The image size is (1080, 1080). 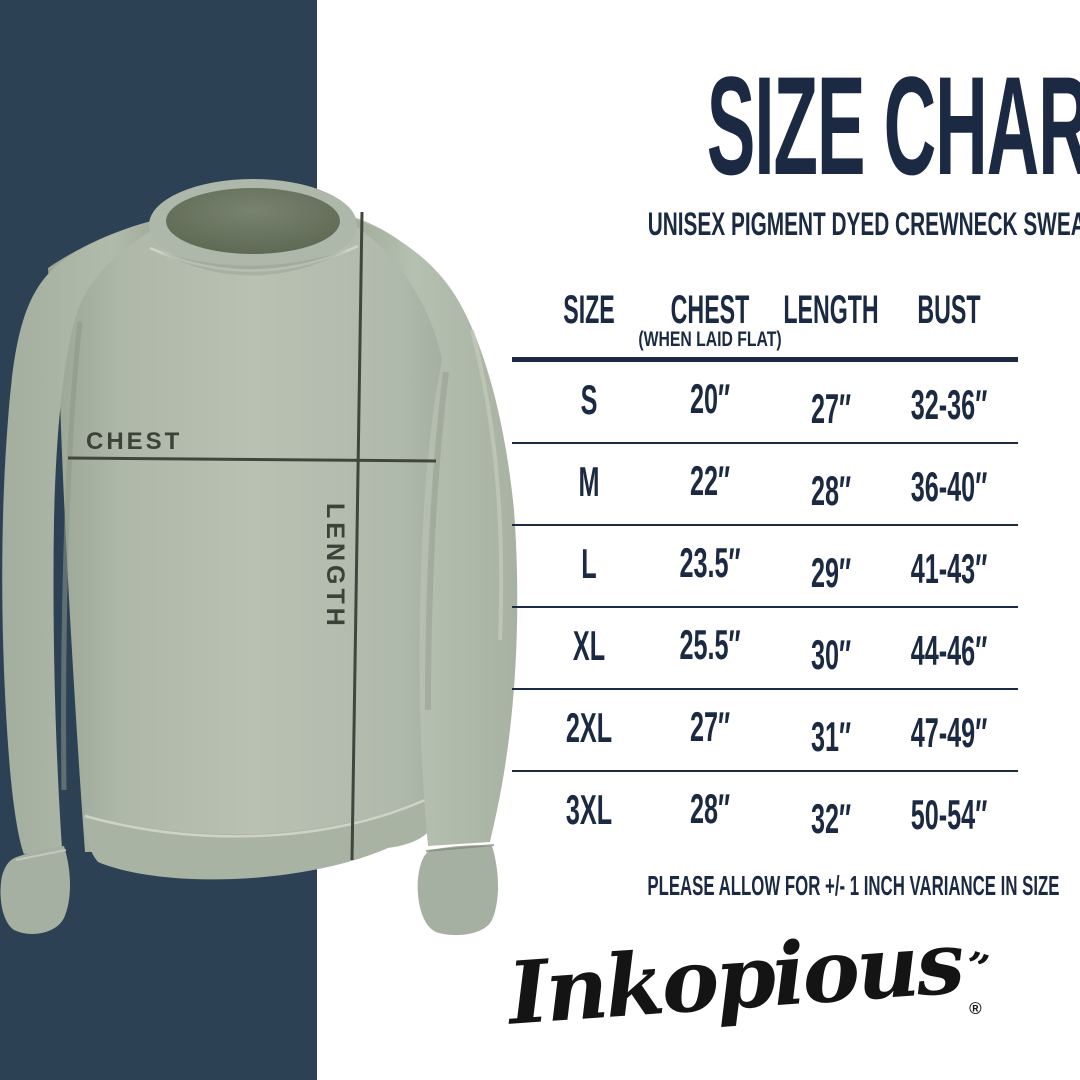 What do you see at coordinates (710, 562) in the screenshot?
I see `cell-chest: 23.5″` at bounding box center [710, 562].